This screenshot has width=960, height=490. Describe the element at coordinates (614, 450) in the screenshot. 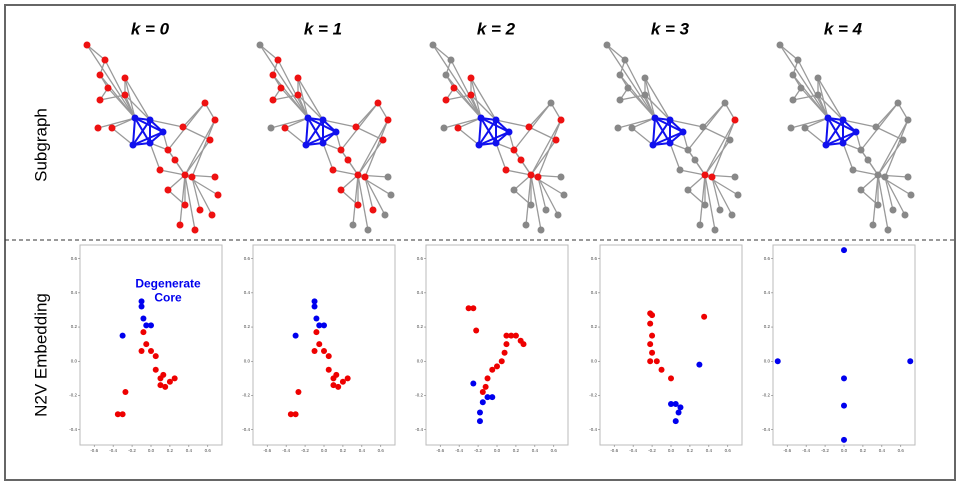

I see `x-tick-label: -0.6` at that location.